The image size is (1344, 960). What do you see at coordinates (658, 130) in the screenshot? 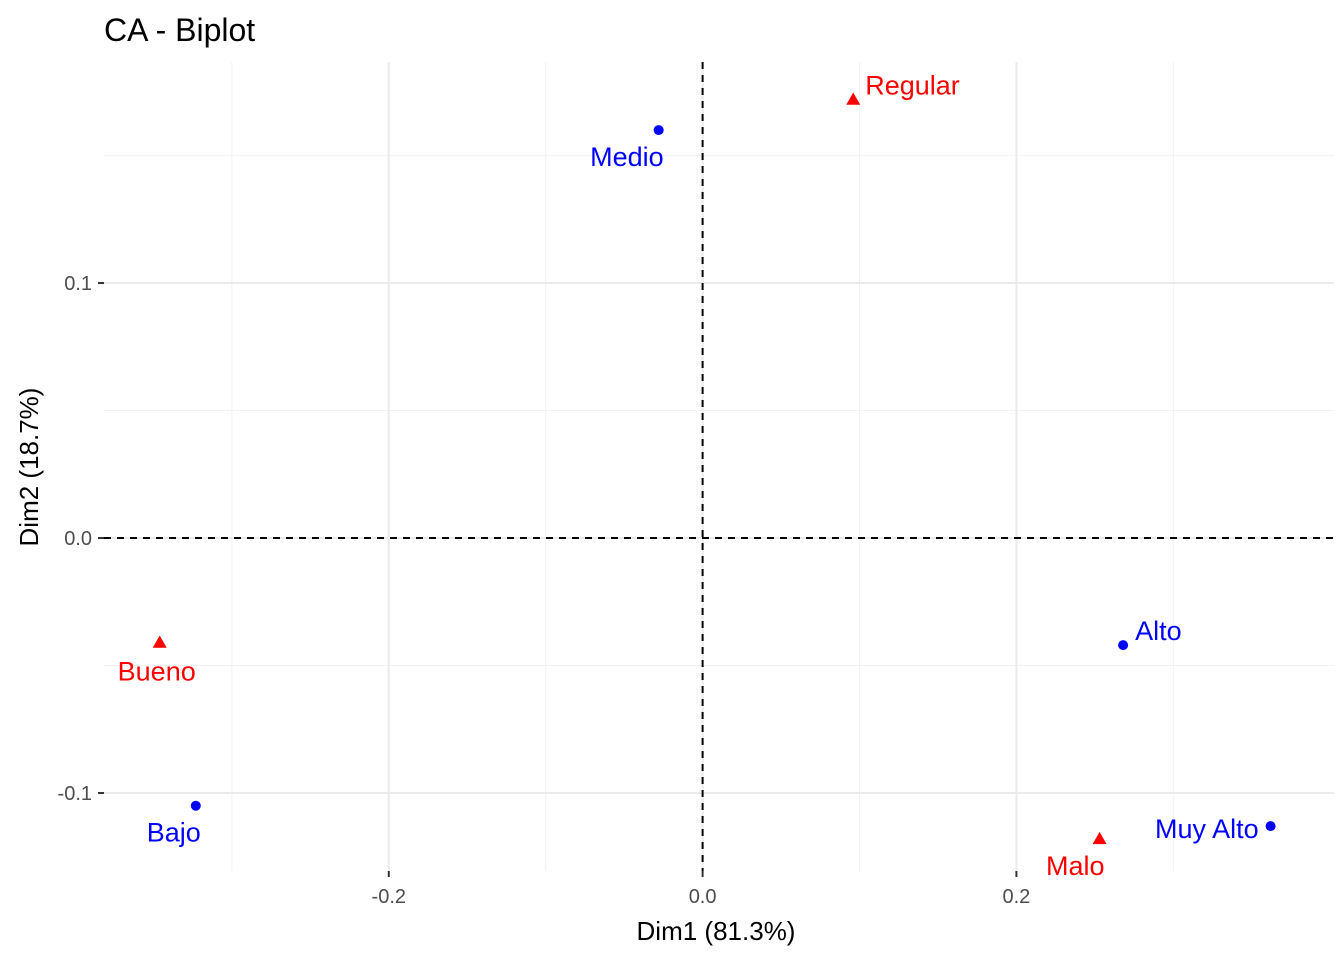
I see `point-medio` at bounding box center [658, 130].